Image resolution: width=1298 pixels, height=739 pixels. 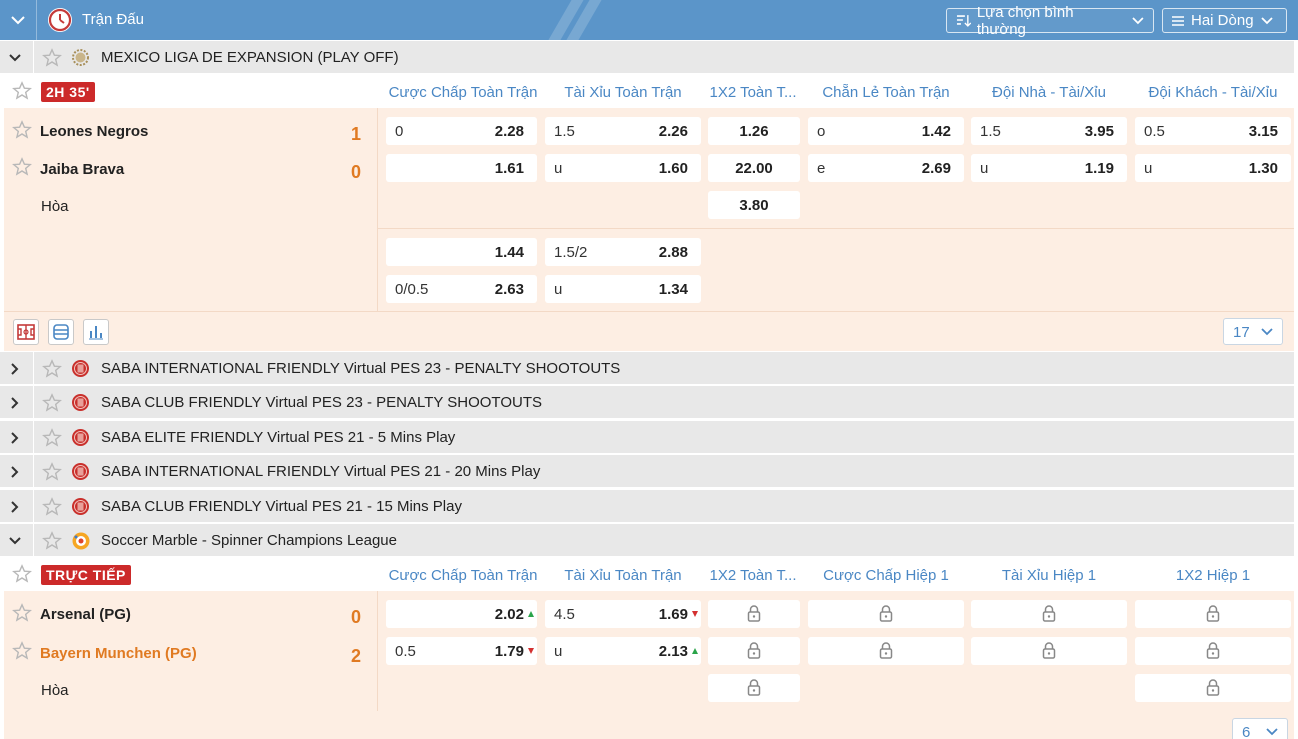 What do you see at coordinates (1213, 168) in the screenshot?
I see `odds-cell: u 1.30` at bounding box center [1213, 168].